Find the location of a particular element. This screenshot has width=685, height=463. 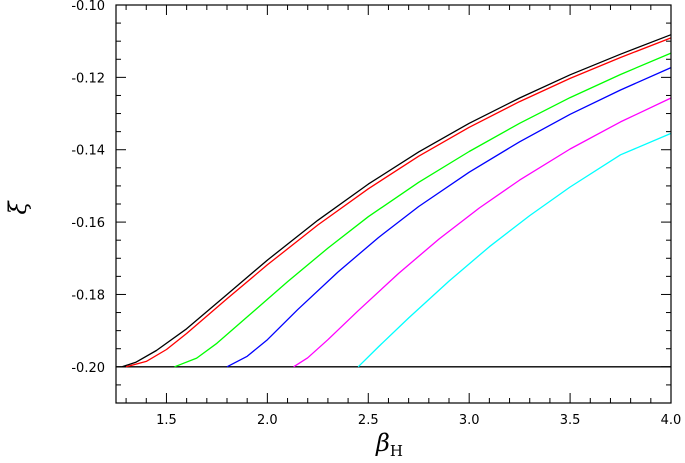

y-tick-label: -0.10 is located at coordinates (88, 7).